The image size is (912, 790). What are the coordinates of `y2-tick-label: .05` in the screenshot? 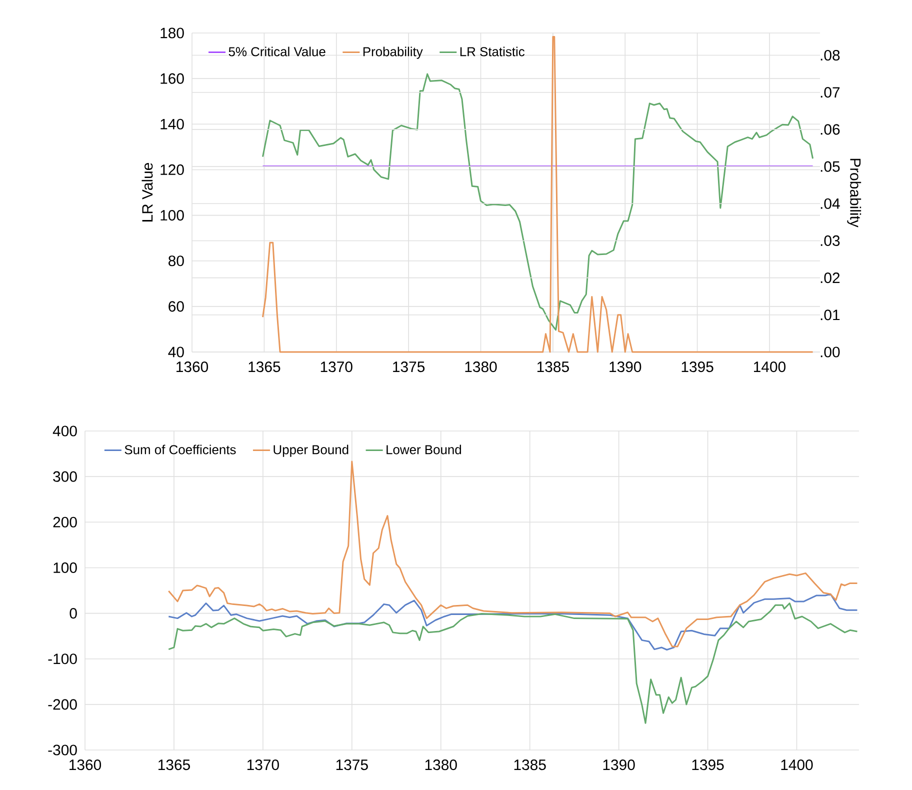 It's located at (830, 166).